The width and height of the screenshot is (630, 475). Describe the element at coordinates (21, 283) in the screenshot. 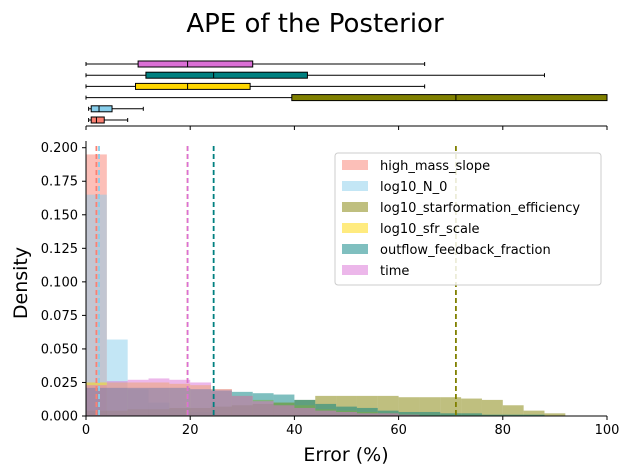

I see `y-axis-label: Density` at that location.